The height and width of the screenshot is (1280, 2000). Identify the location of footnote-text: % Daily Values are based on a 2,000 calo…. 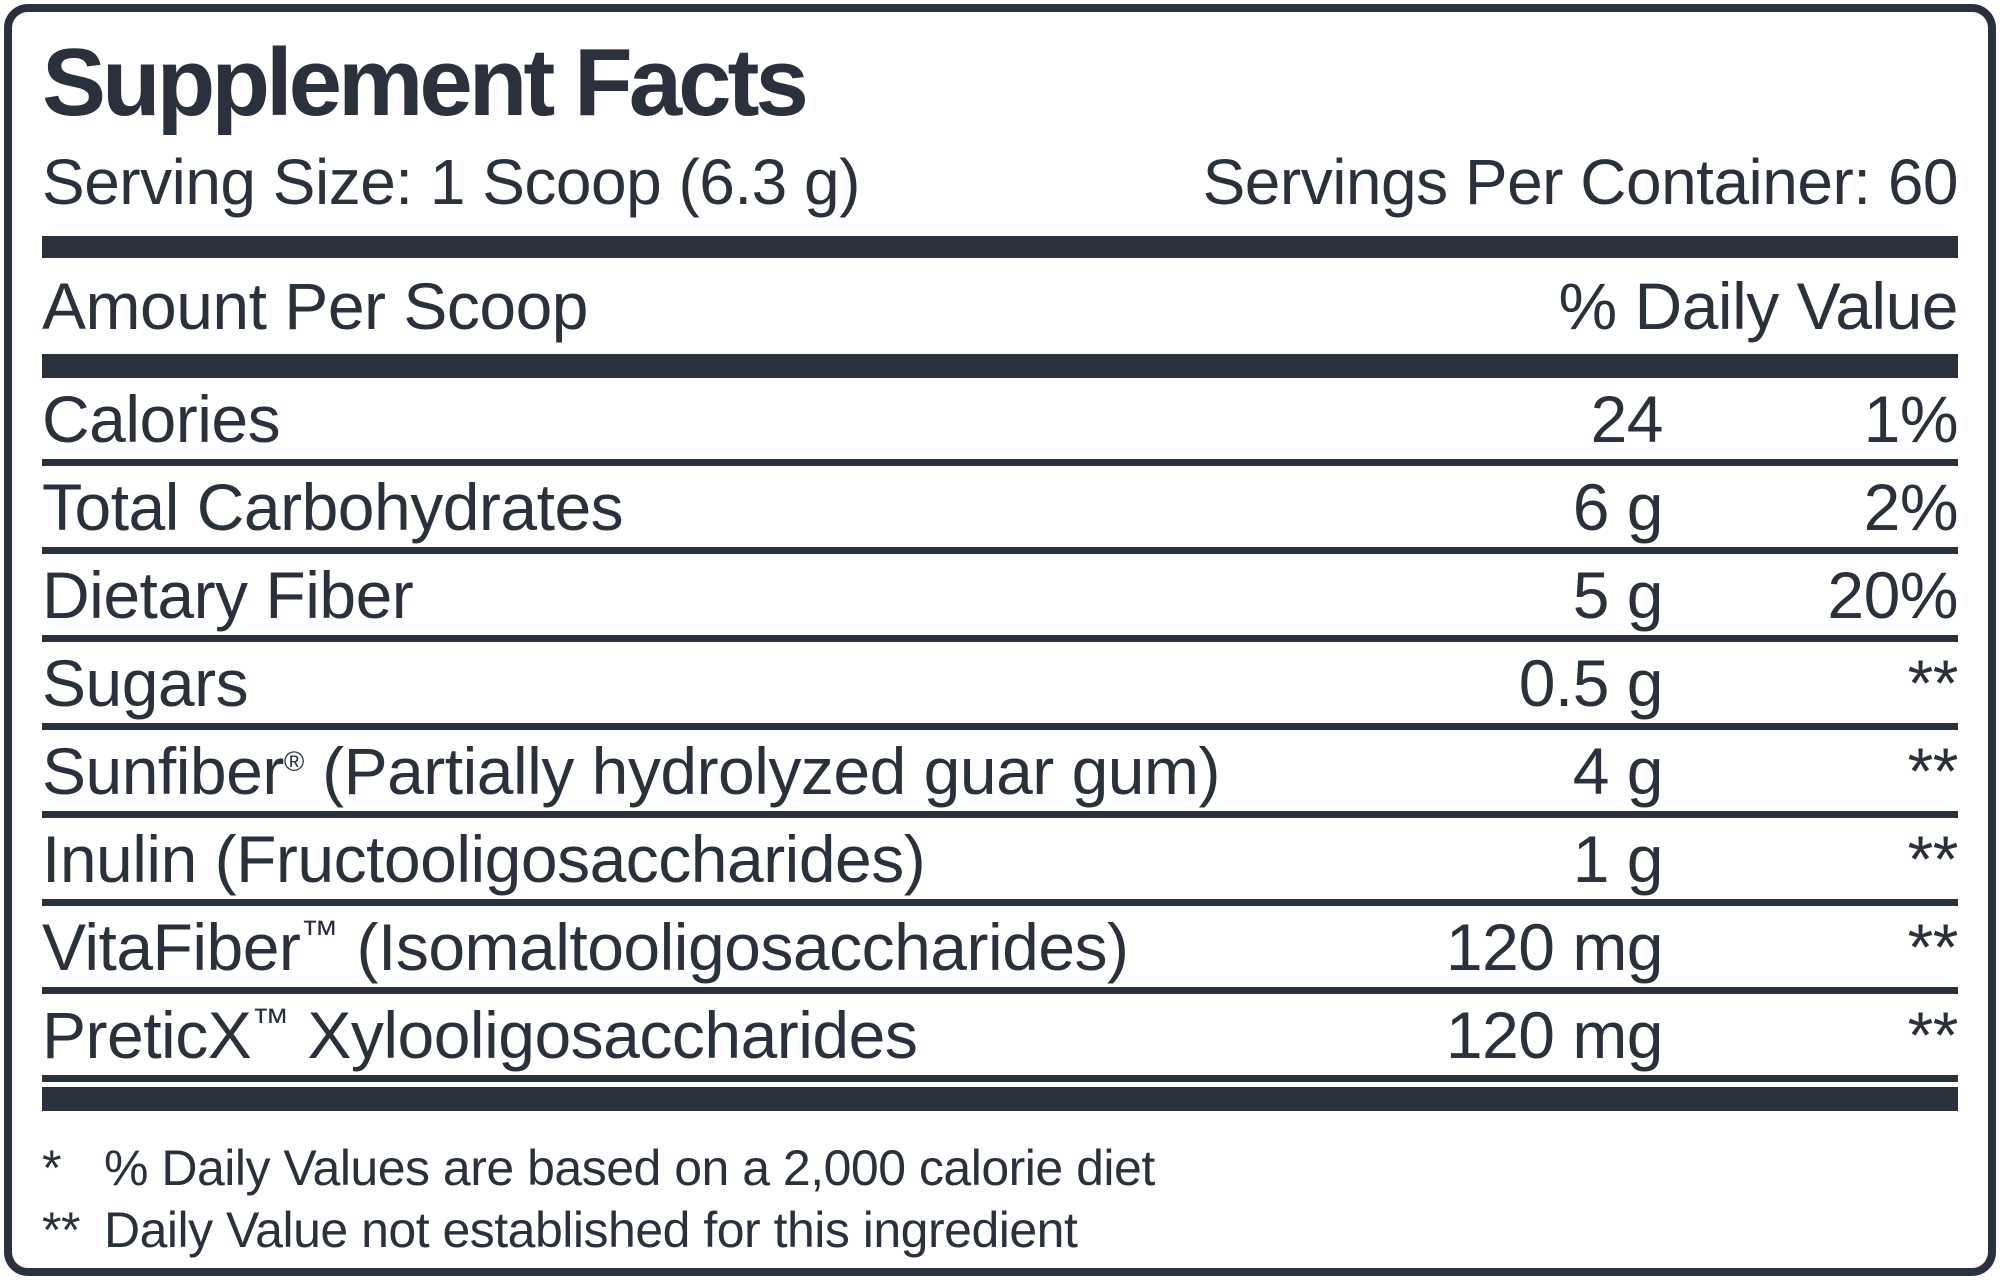
(629, 1168).